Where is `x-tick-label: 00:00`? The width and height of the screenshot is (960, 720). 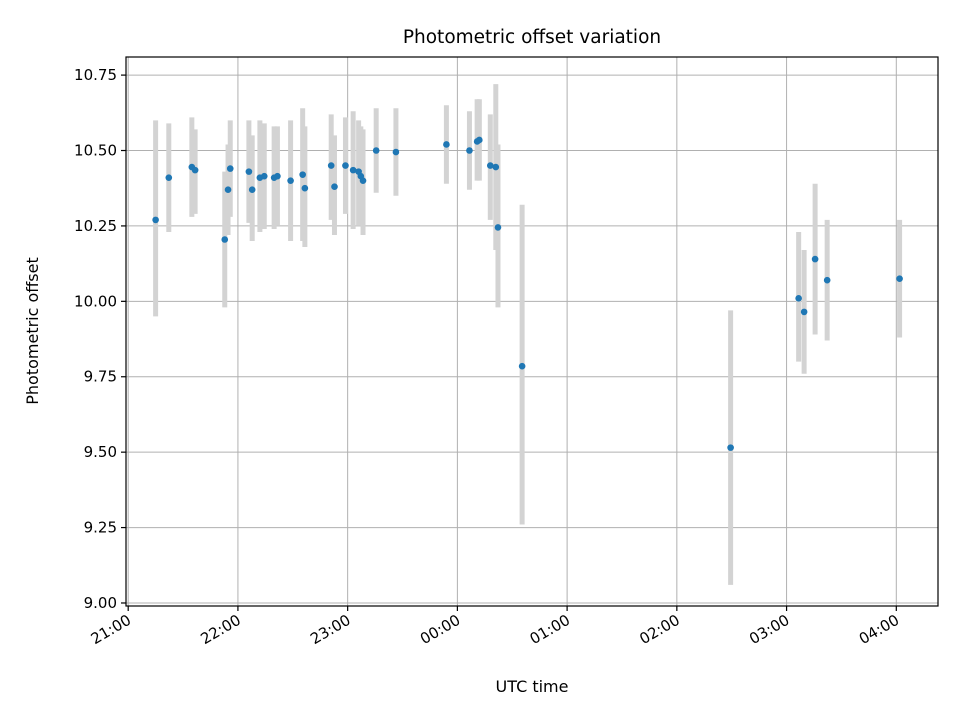 x-tick-label: 00:00 is located at coordinates (440, 629).